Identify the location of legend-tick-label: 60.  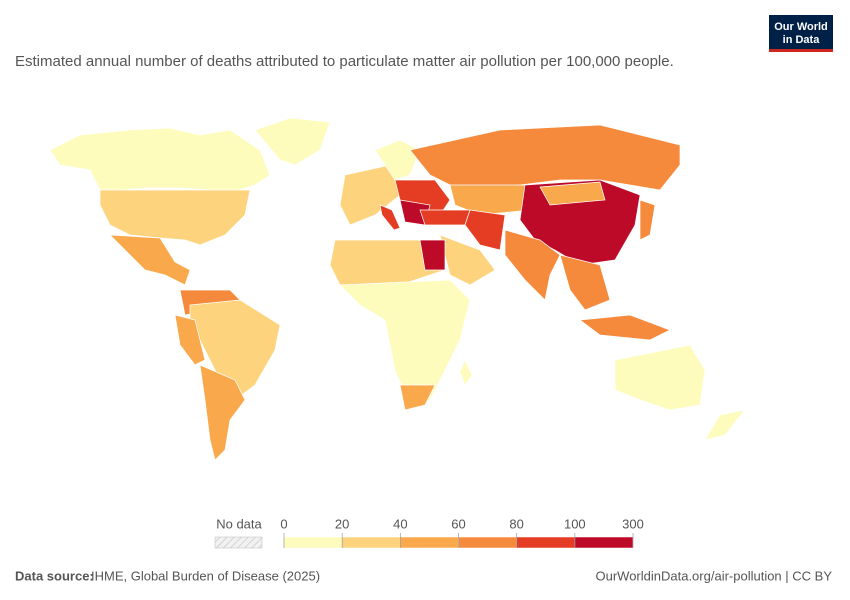
(458, 523).